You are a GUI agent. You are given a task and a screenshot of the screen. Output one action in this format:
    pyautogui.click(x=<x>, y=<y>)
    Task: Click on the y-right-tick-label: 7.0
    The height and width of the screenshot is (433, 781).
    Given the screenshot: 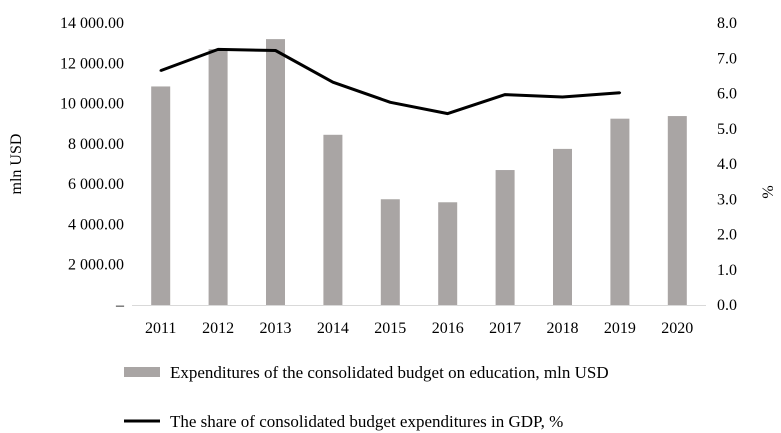 What is the action you would take?
    pyautogui.click(x=727, y=58)
    